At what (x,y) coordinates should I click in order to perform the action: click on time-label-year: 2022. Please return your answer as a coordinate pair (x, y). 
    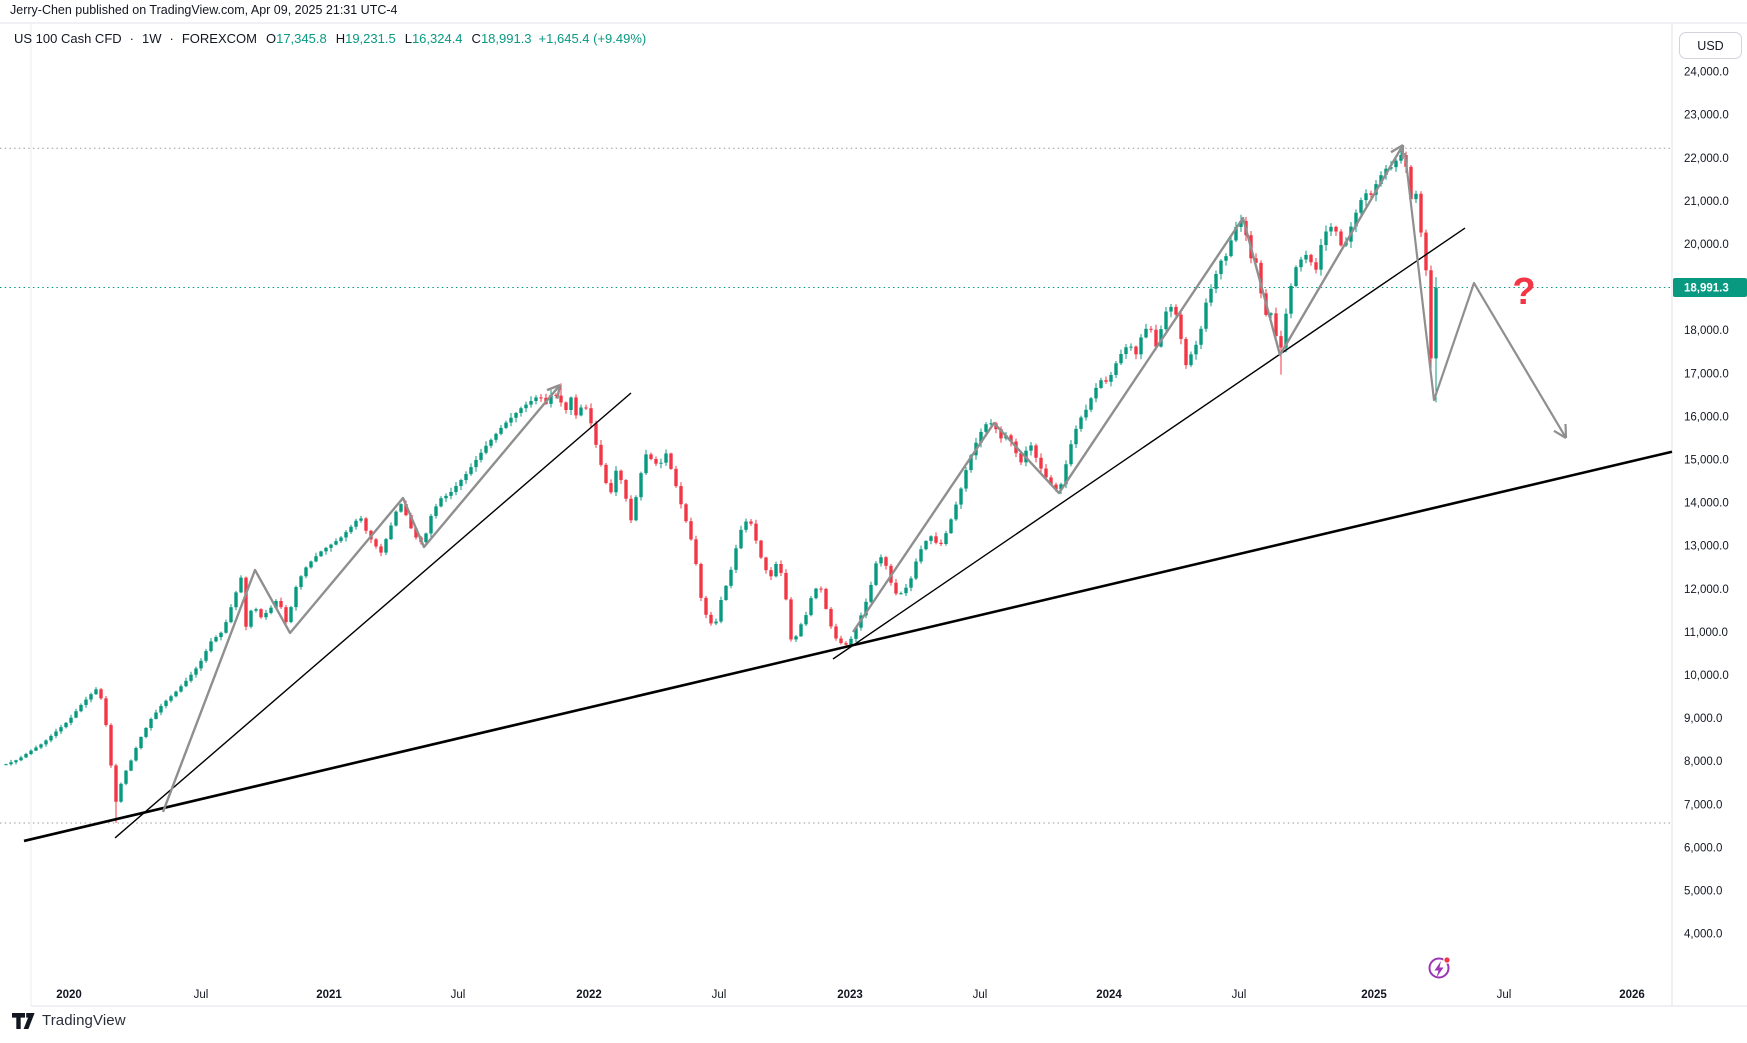
    Looking at the image, I should click on (589, 995).